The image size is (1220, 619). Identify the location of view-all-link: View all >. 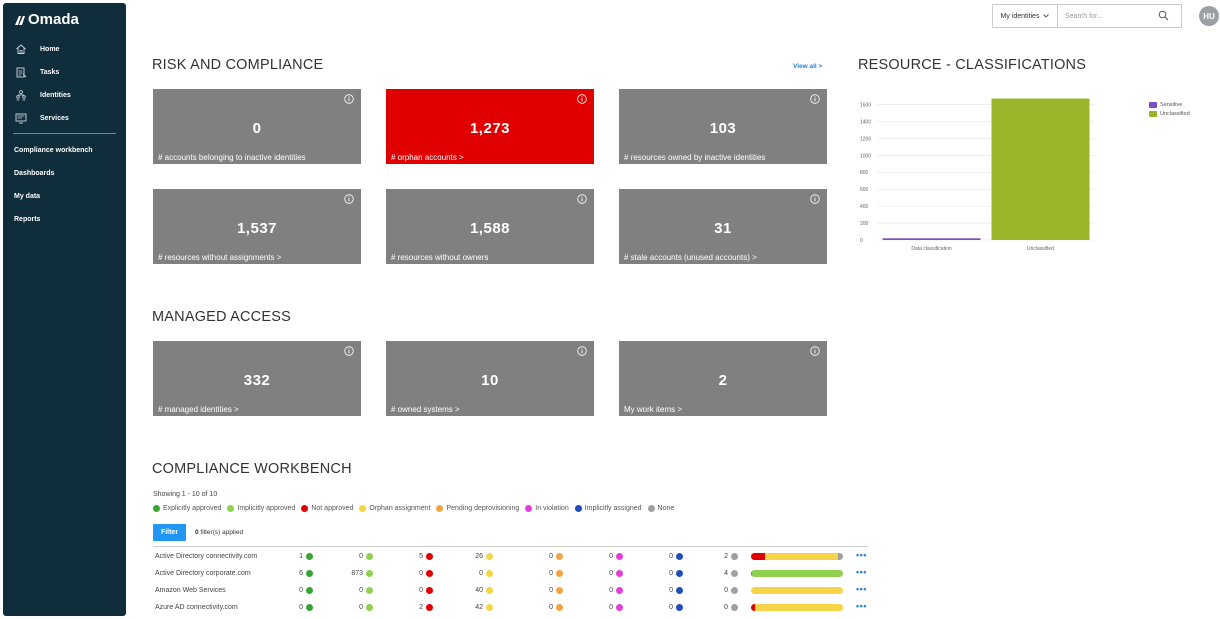
(808, 66).